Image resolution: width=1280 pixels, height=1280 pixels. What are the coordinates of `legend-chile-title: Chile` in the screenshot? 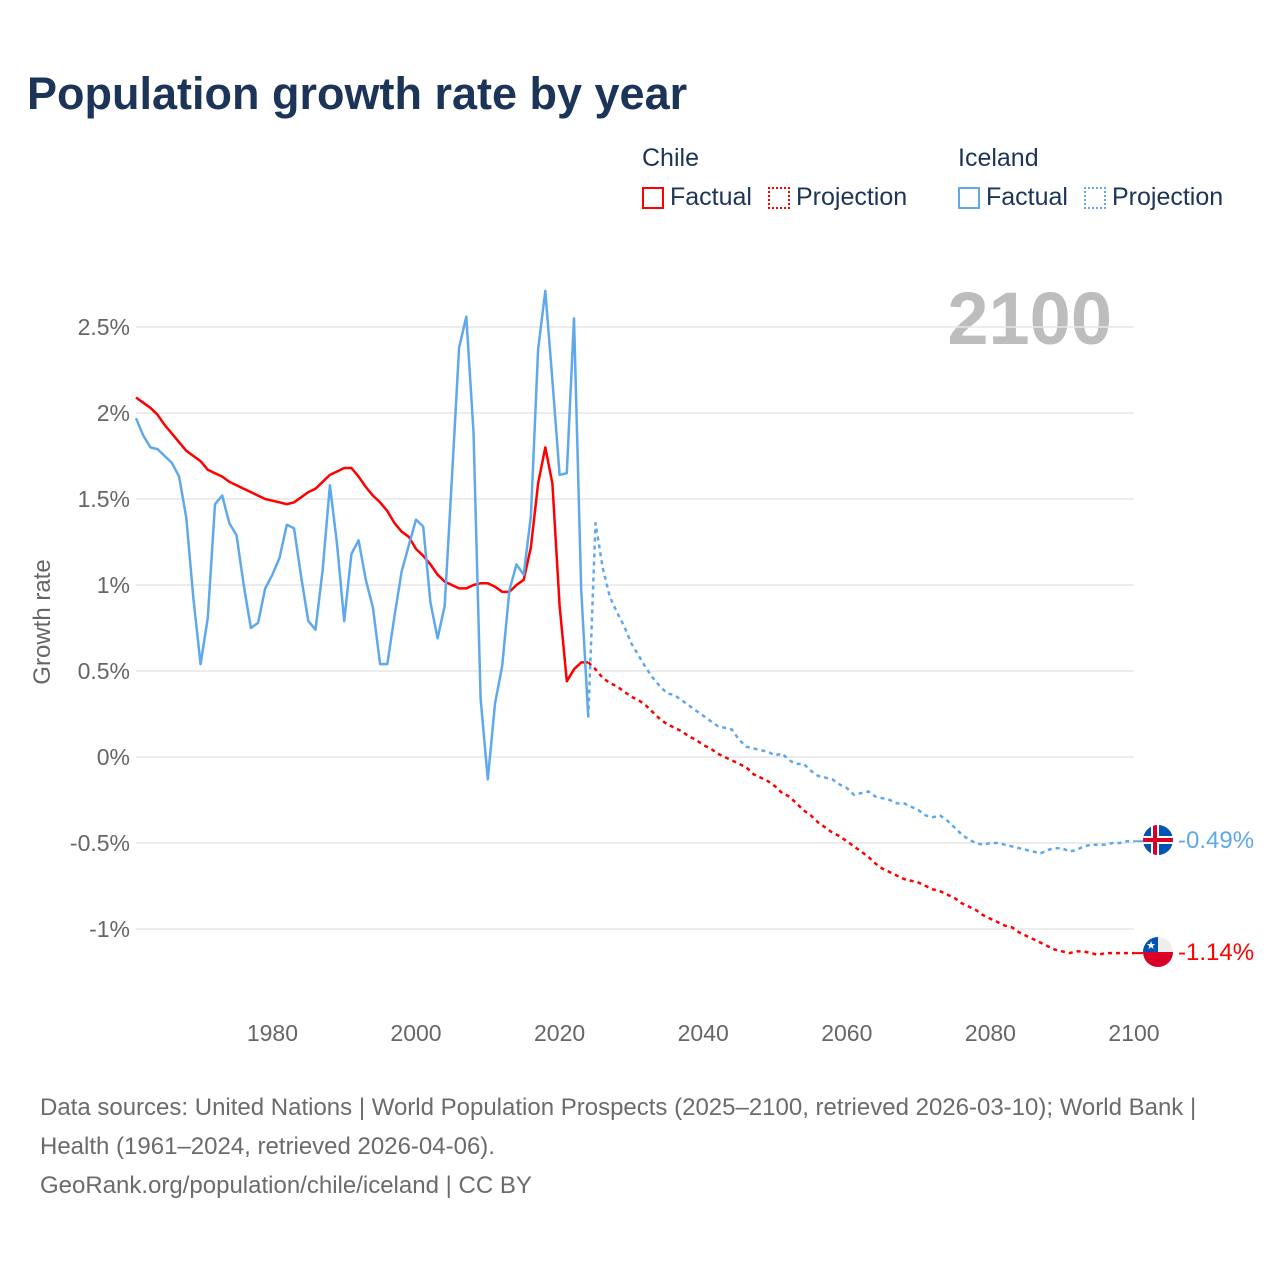 It's located at (670, 158).